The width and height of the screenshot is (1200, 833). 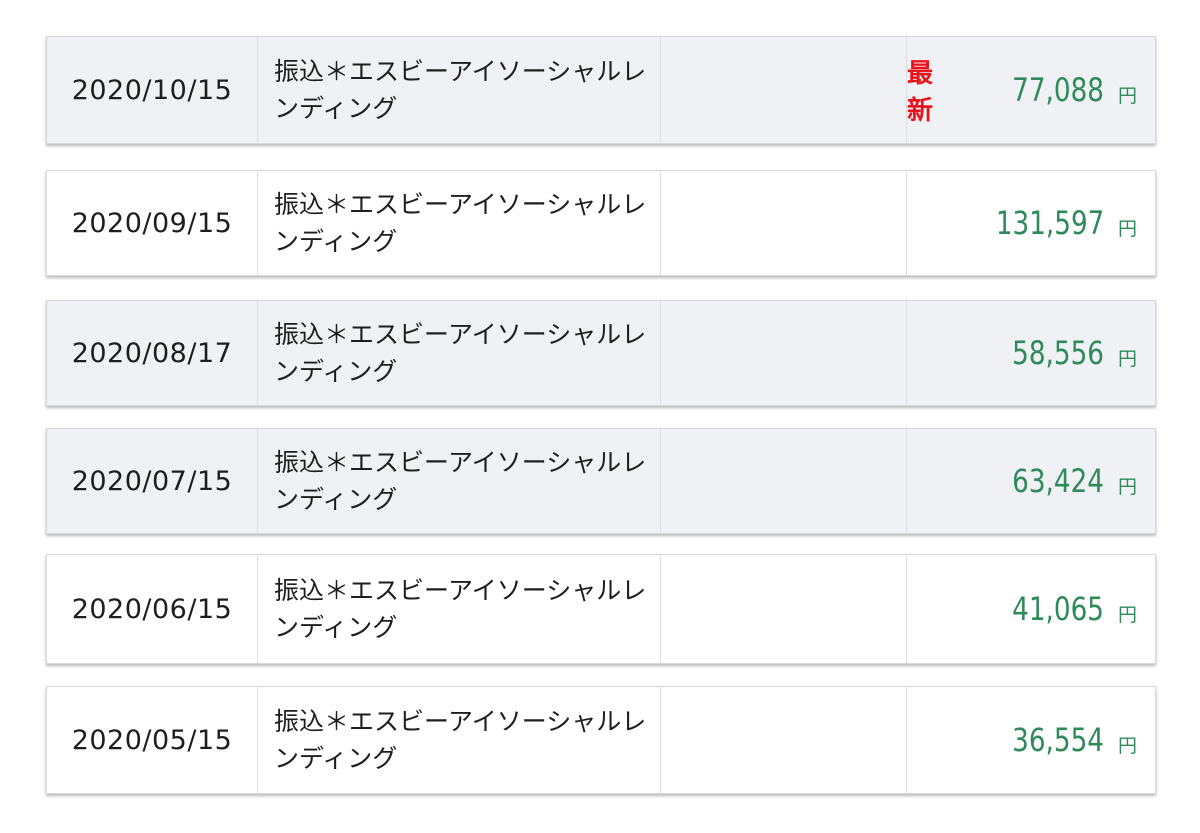 I want to click on transaction-date: 2020/06/15, so click(x=152, y=609).